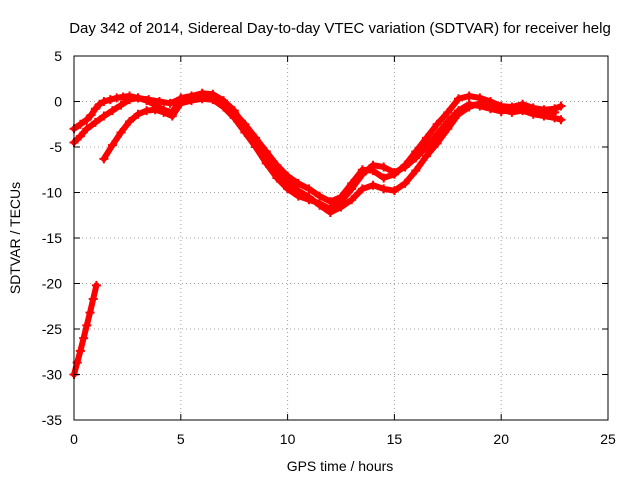  I want to click on x-tick-label: 10, so click(288, 439).